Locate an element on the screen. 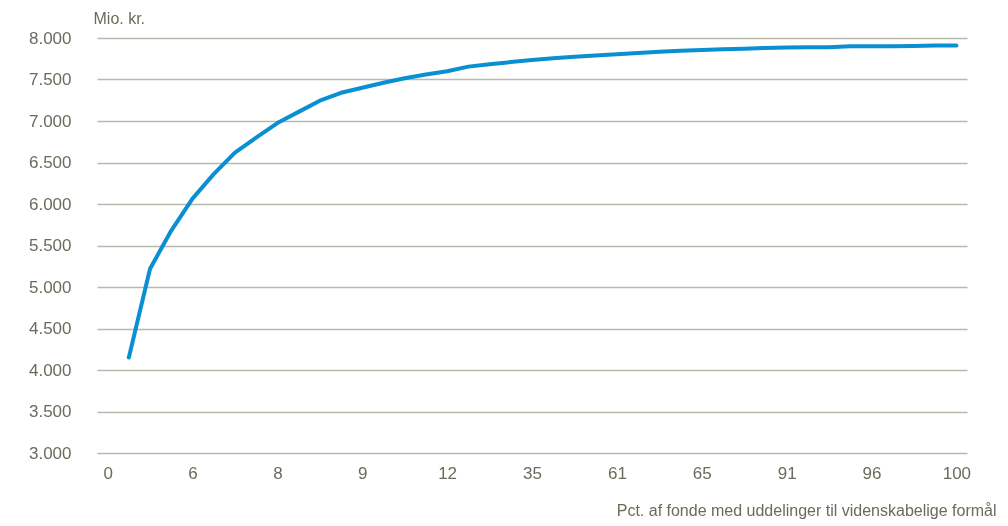 Image resolution: width=1008 pixels, height=526 pixels. y-tick-label: 8.000 is located at coordinates (50, 38).